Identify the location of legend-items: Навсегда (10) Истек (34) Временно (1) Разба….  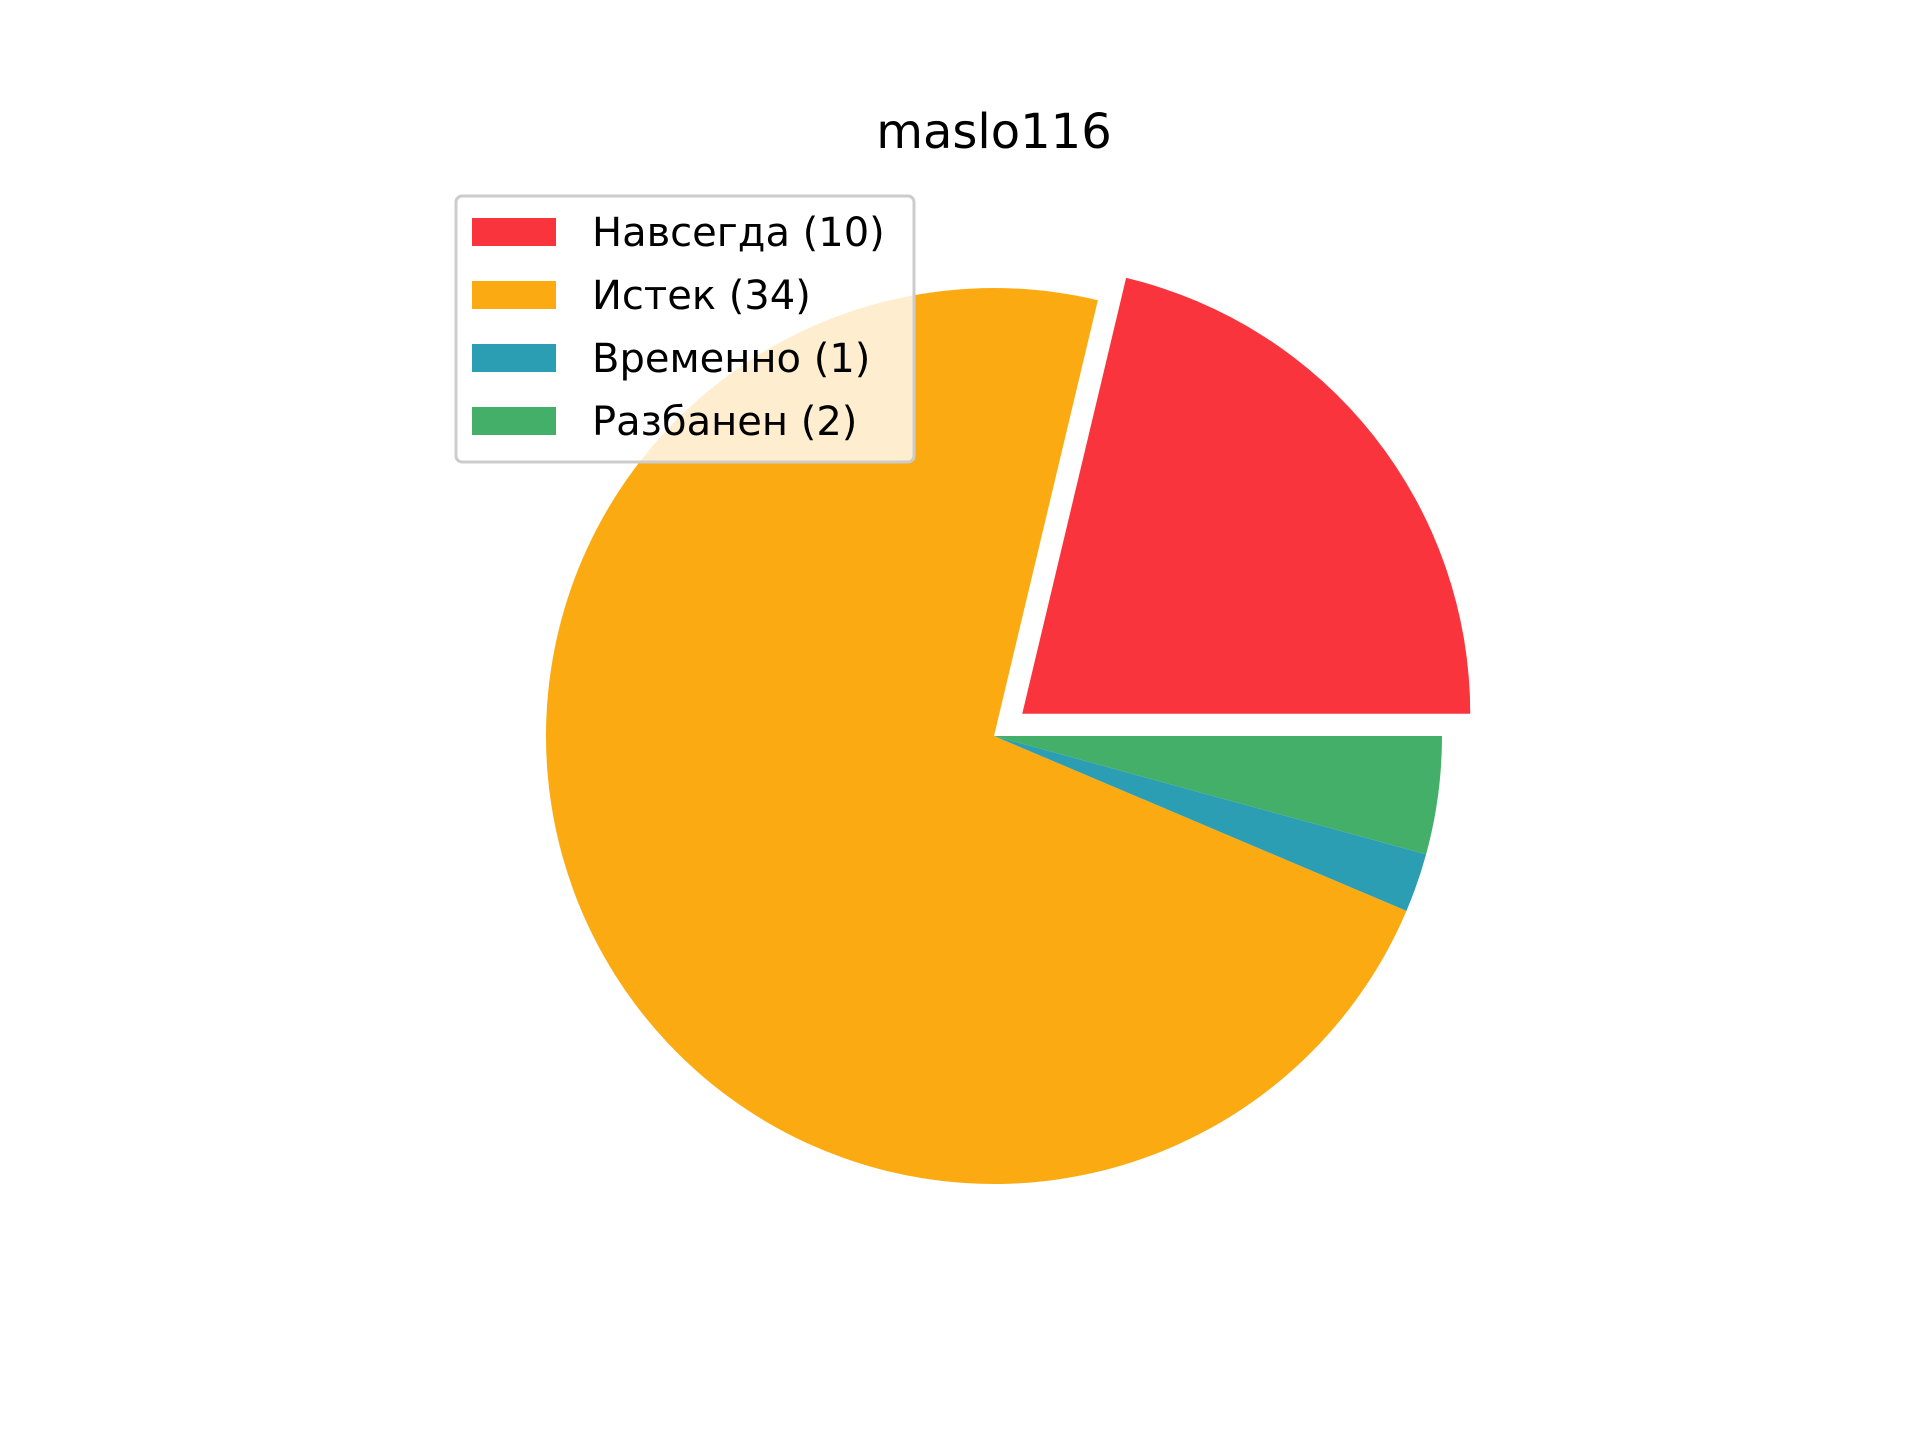
(678, 327).